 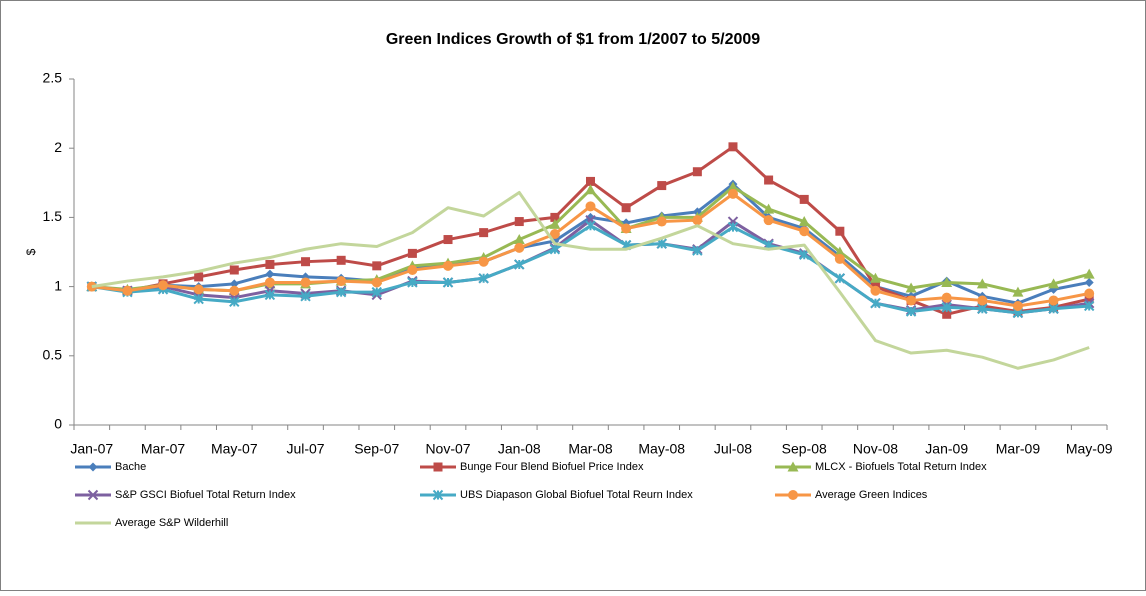 I want to click on x-tick-label: Nov-08, so click(x=875, y=449).